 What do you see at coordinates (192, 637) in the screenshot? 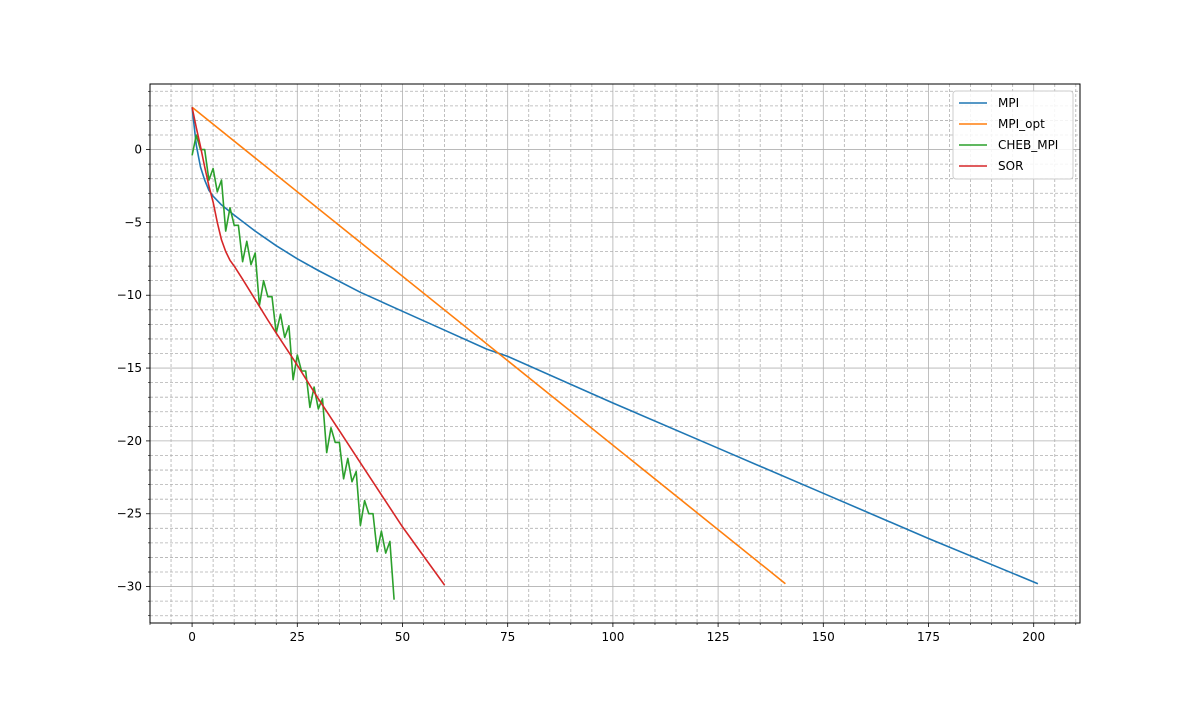
I see `x-tick-label: 0` at bounding box center [192, 637].